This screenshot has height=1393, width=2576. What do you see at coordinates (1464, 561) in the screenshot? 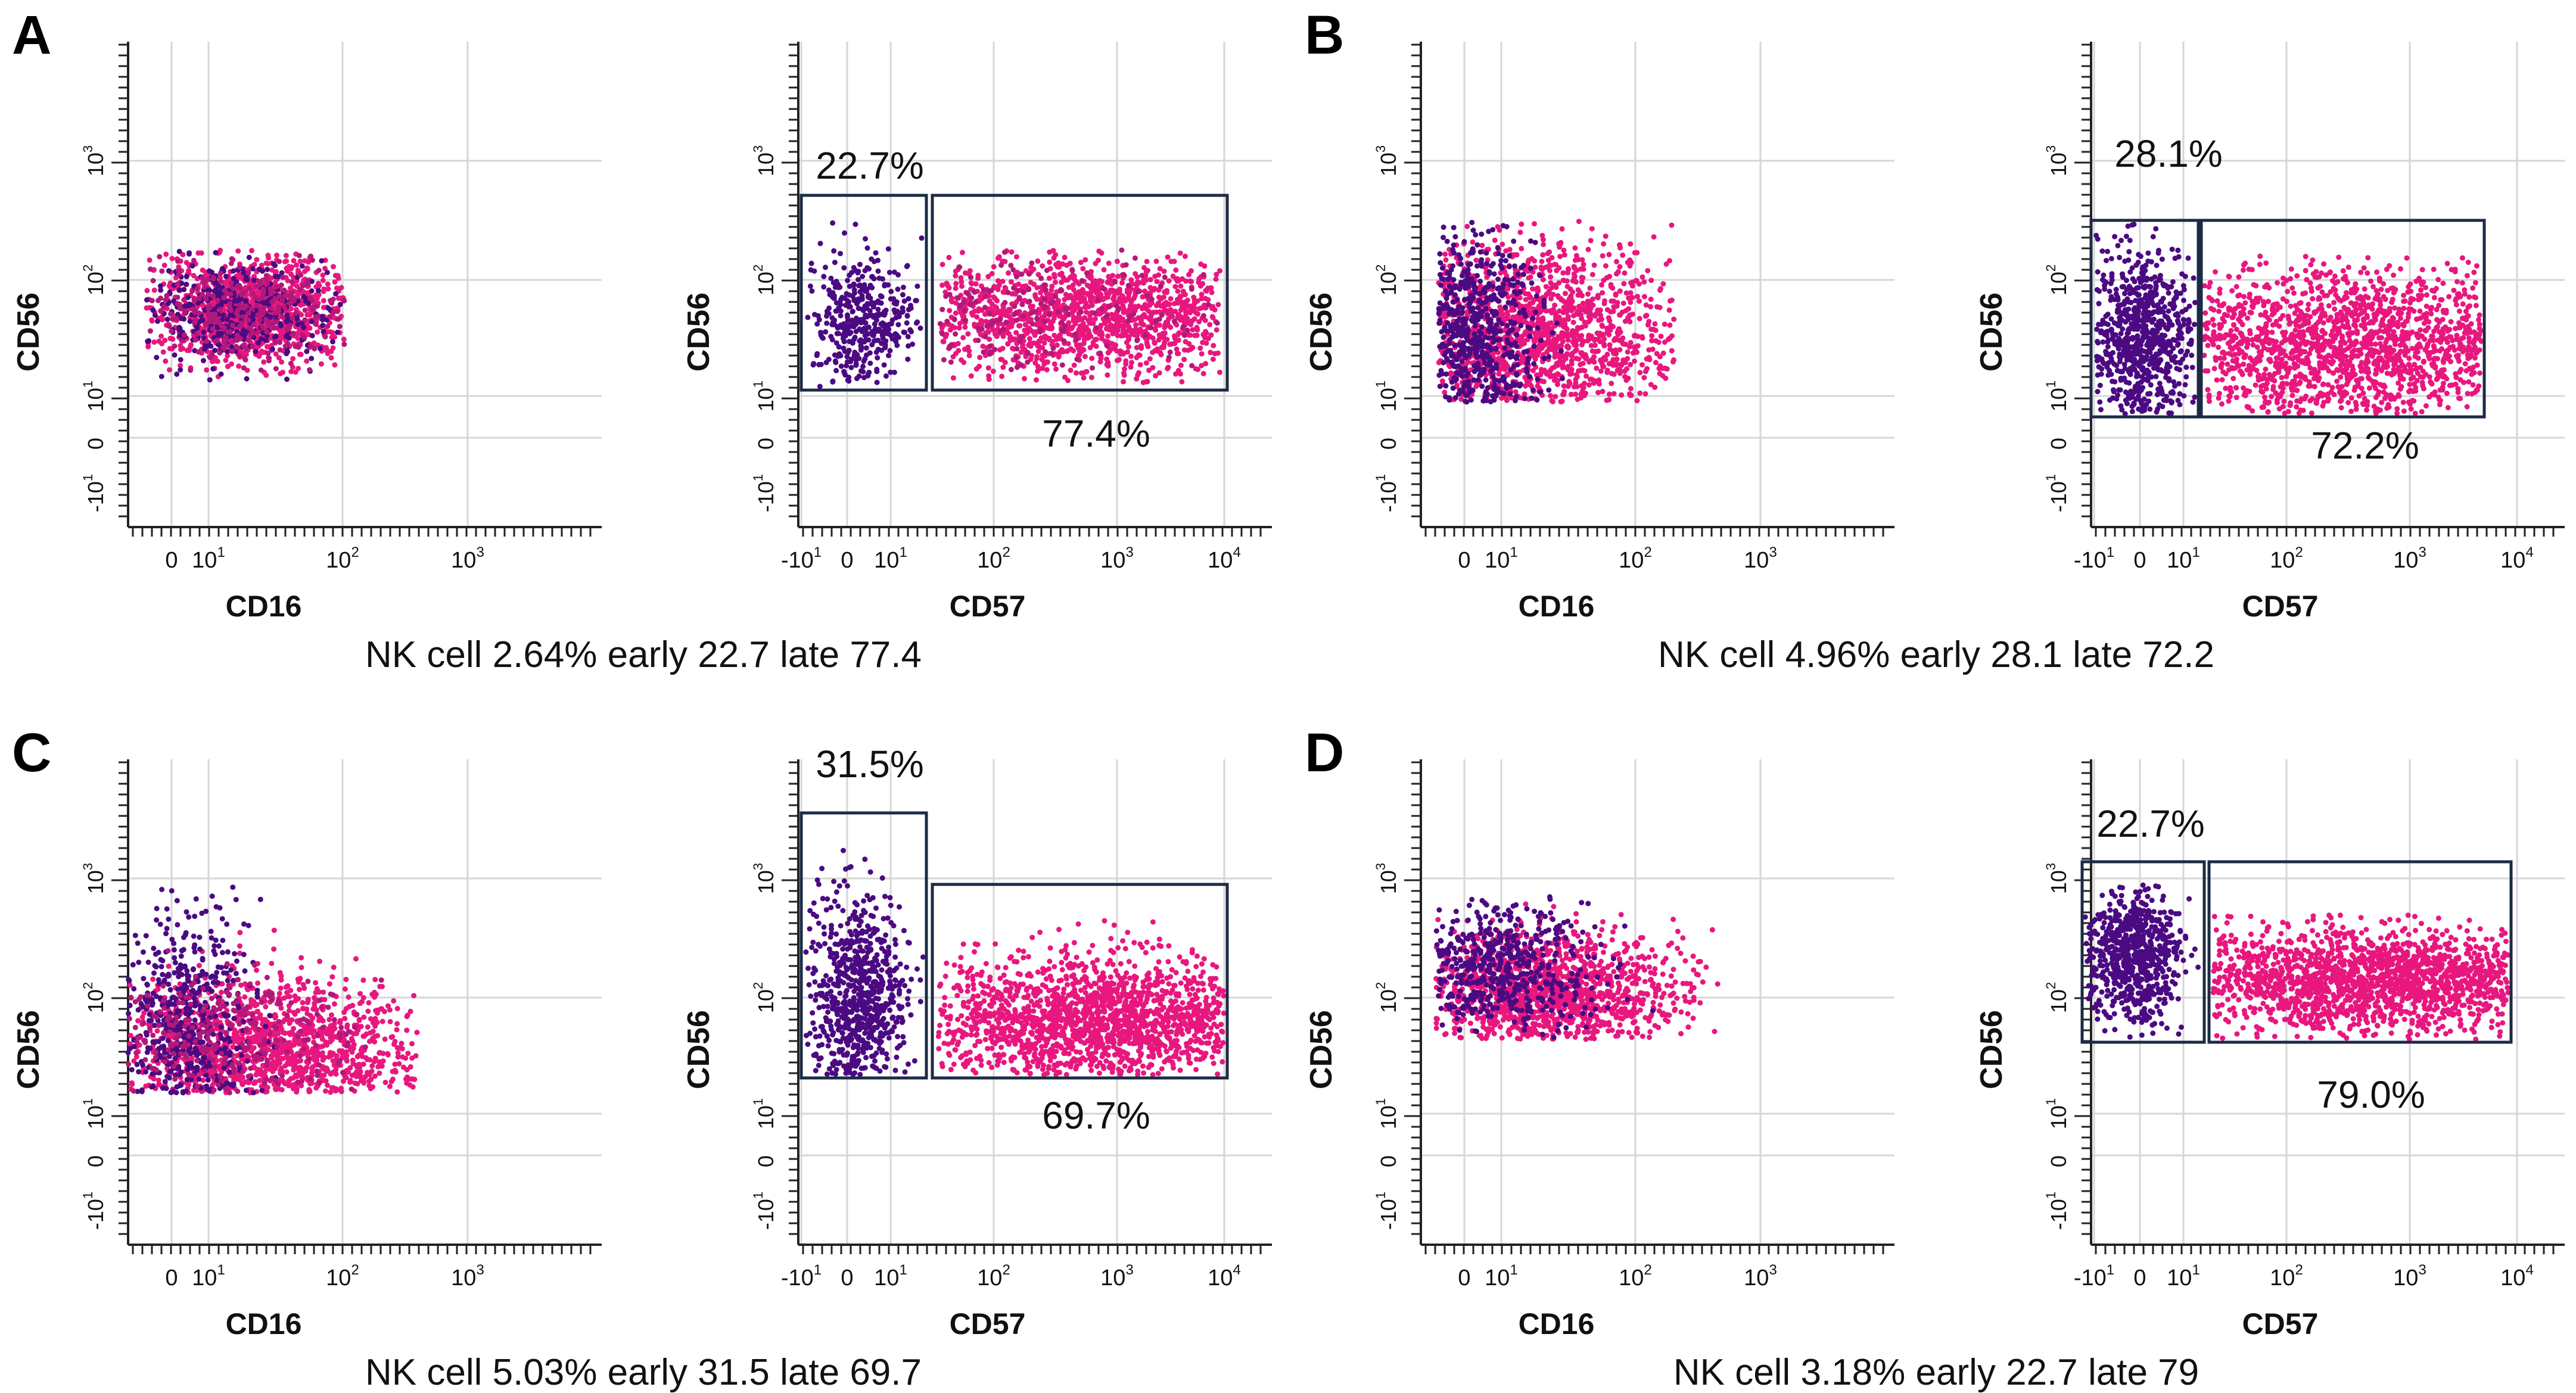
I see `x-tick-label: 0` at bounding box center [1464, 561].